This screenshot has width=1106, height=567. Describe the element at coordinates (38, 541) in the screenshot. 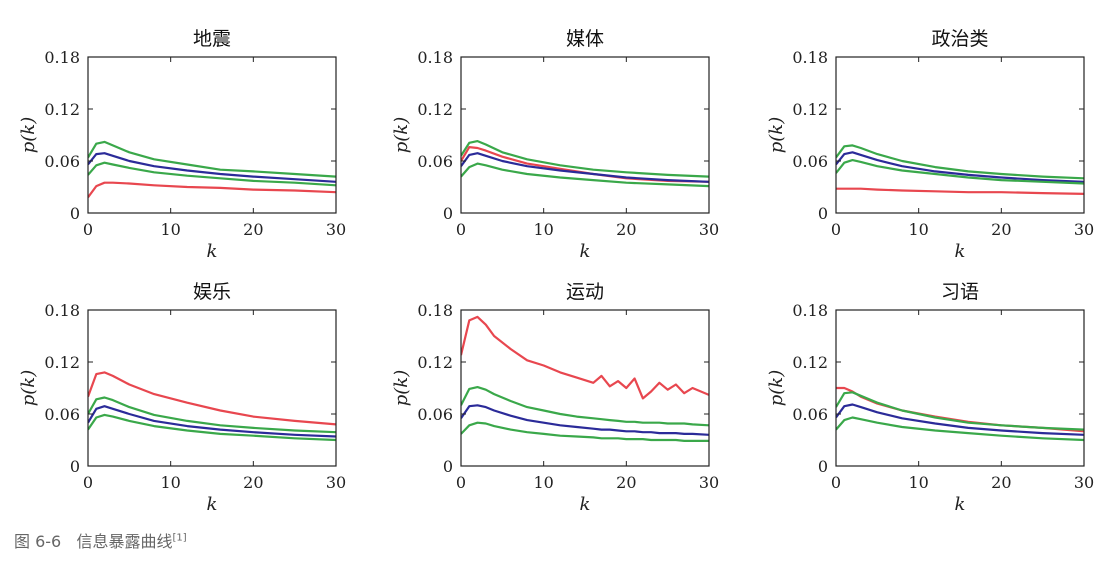

I see `caption-number: 图 6-6` at that location.